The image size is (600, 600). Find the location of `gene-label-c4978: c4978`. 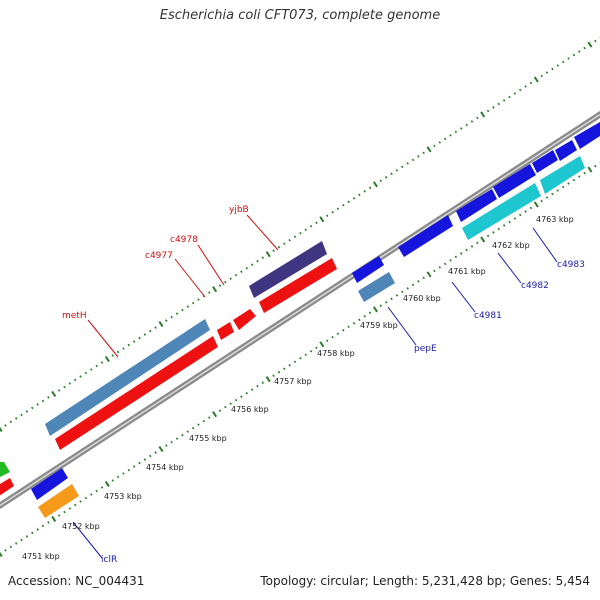

gene-label-c4978: c4978 is located at coordinates (184, 240).